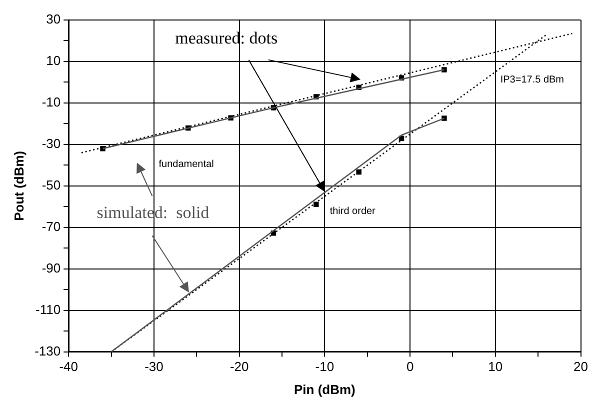 The width and height of the screenshot is (599, 410). Describe the element at coordinates (532, 80) in the screenshot. I see `annotation: IP3=17.5 dBm` at that location.